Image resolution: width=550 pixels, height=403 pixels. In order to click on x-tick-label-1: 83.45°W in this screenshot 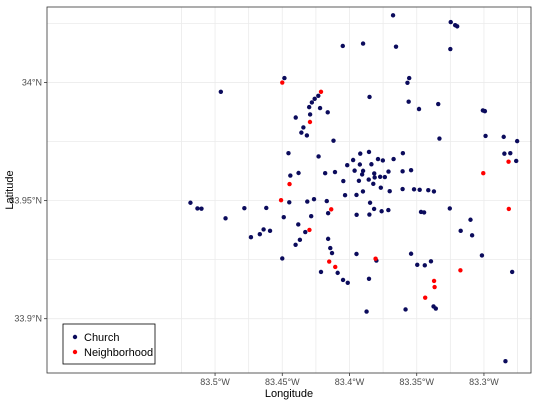, I will do `click(282, 382)`.